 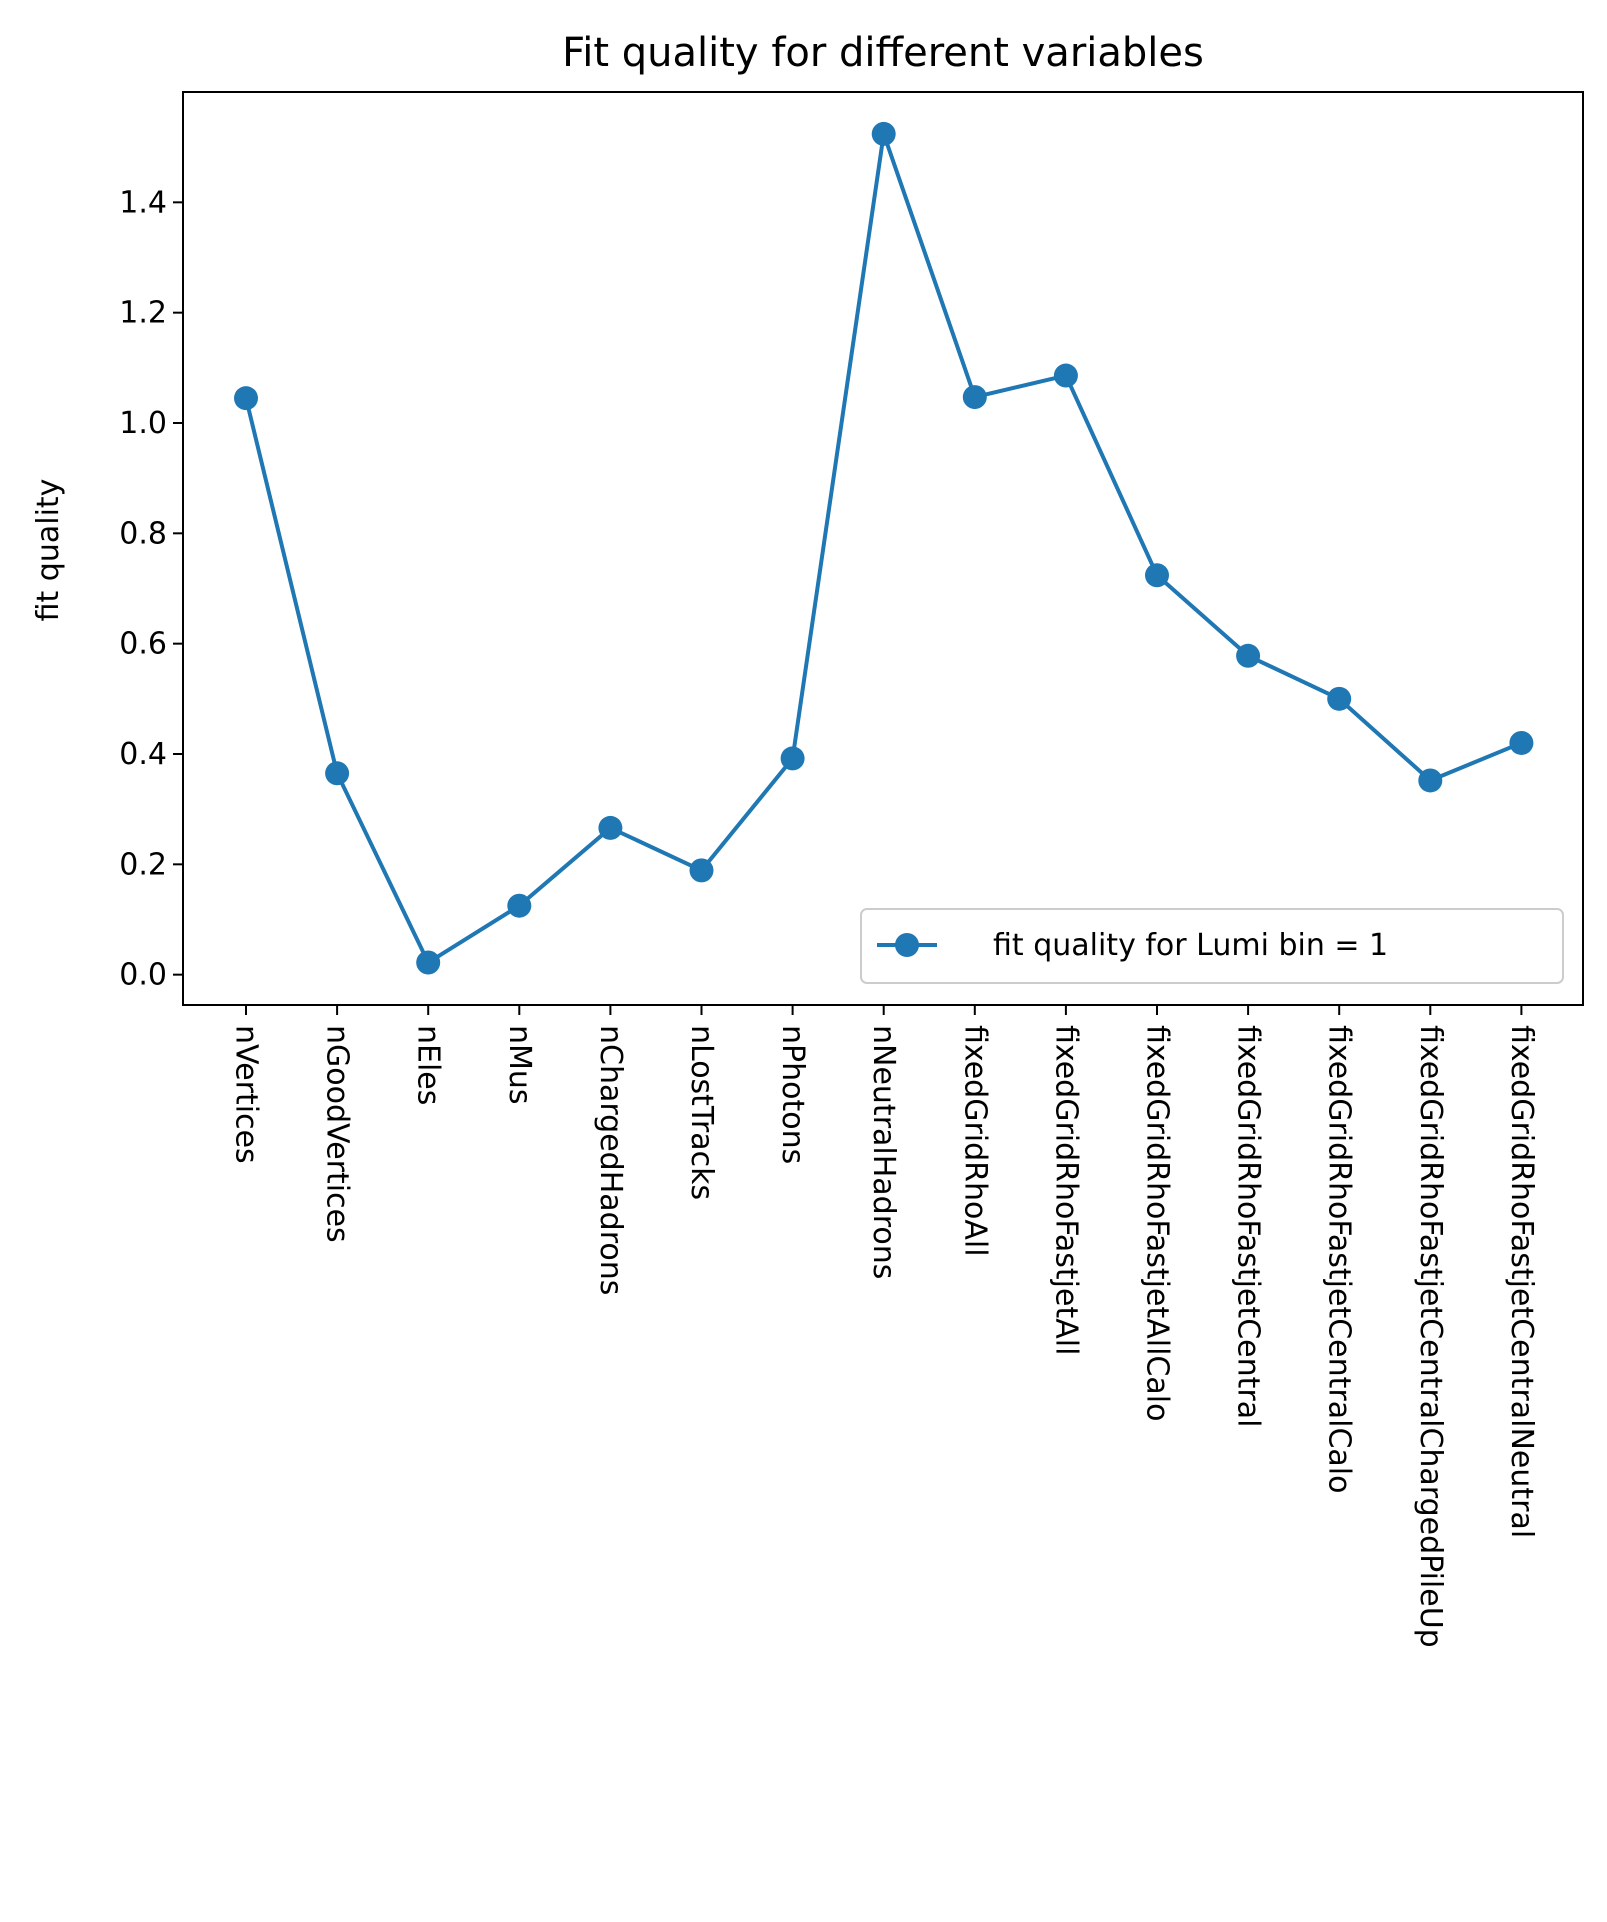 I want to click on y-tick-label: 0.4, so click(x=143, y=754).